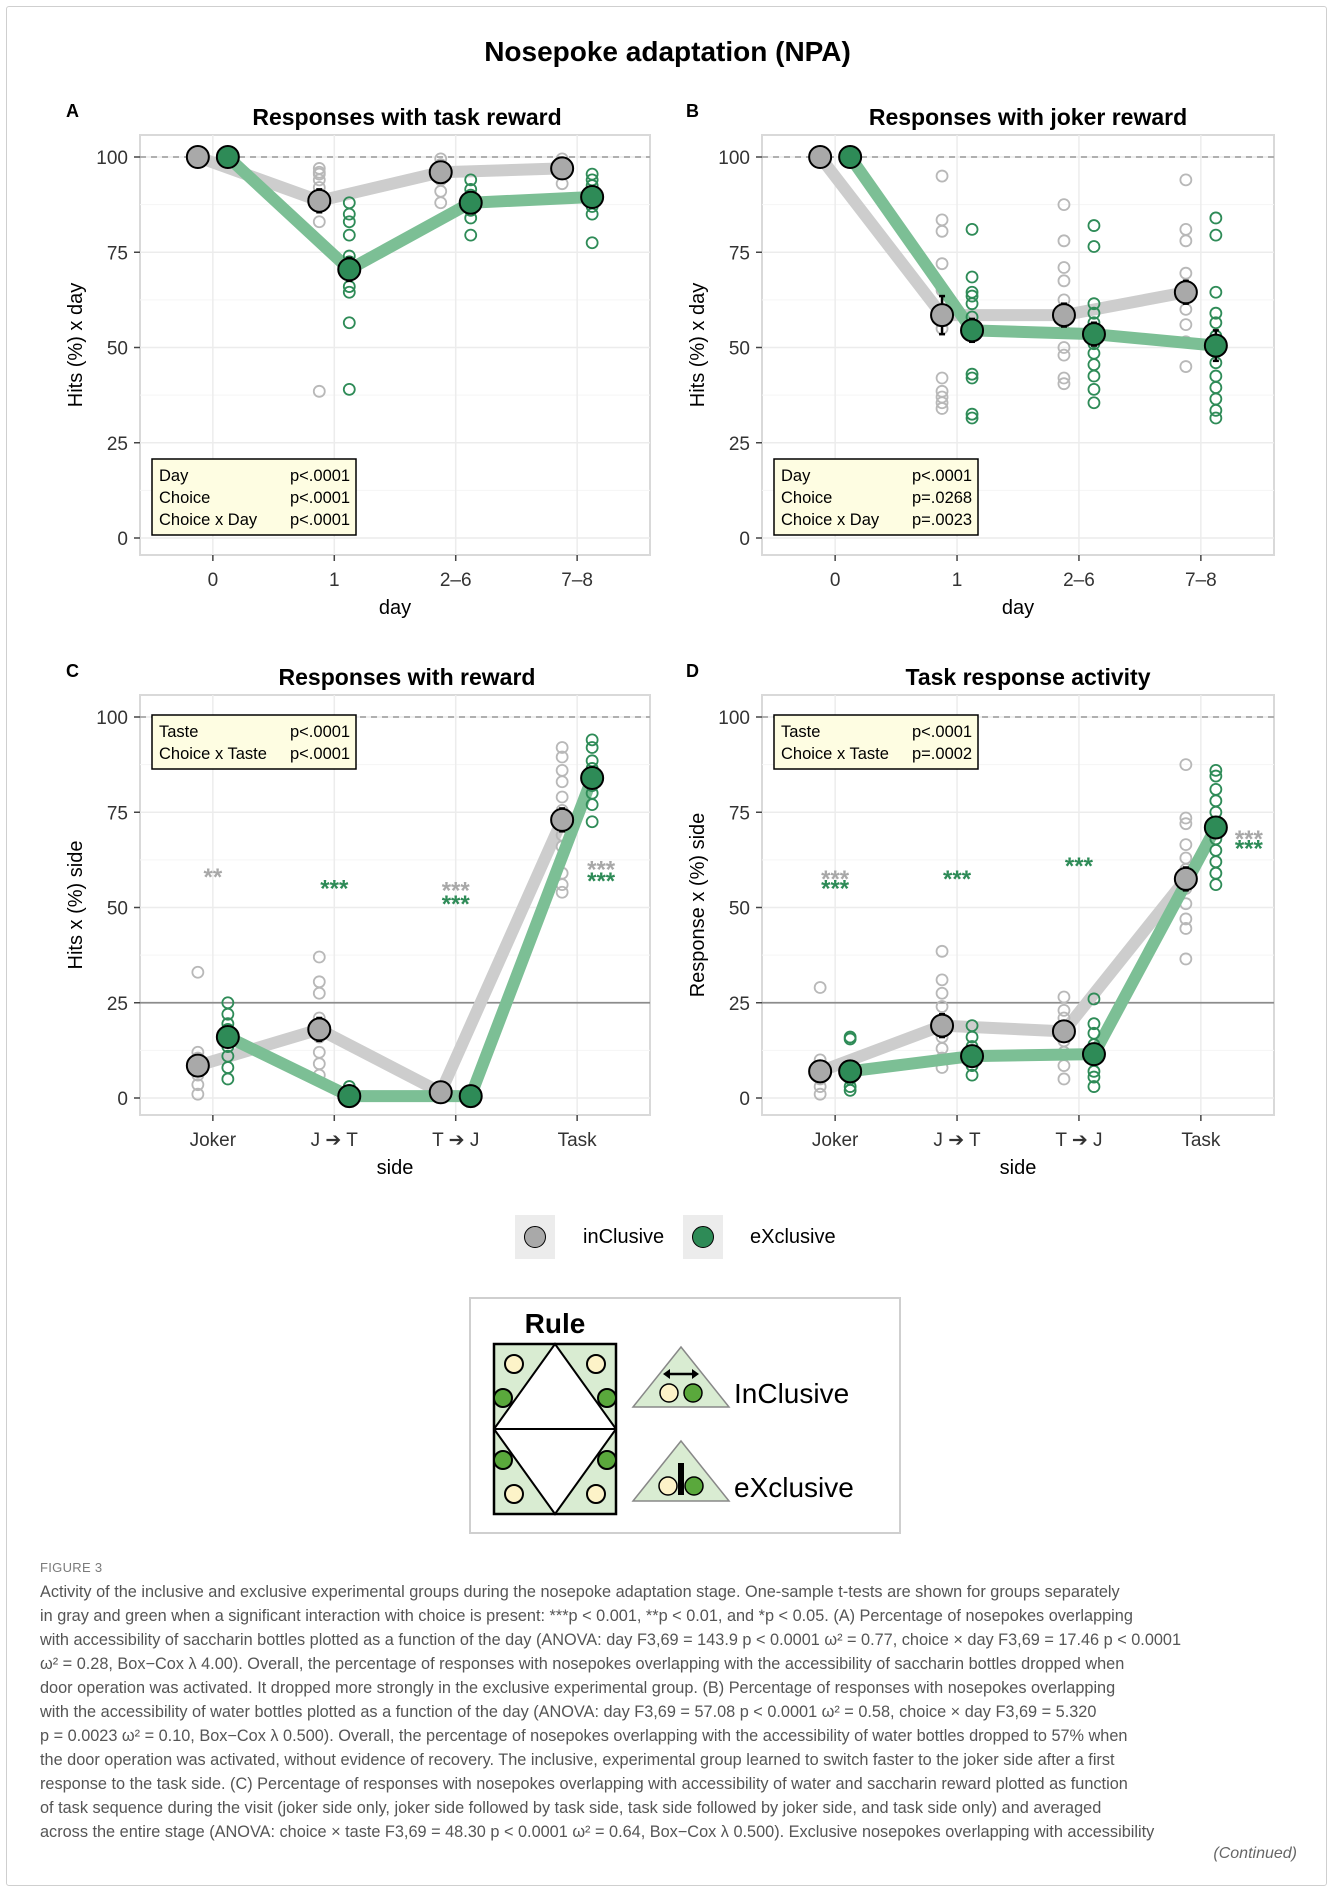  What do you see at coordinates (1033, 930) in the screenshot?
I see `series-exclusive` at bounding box center [1033, 930].